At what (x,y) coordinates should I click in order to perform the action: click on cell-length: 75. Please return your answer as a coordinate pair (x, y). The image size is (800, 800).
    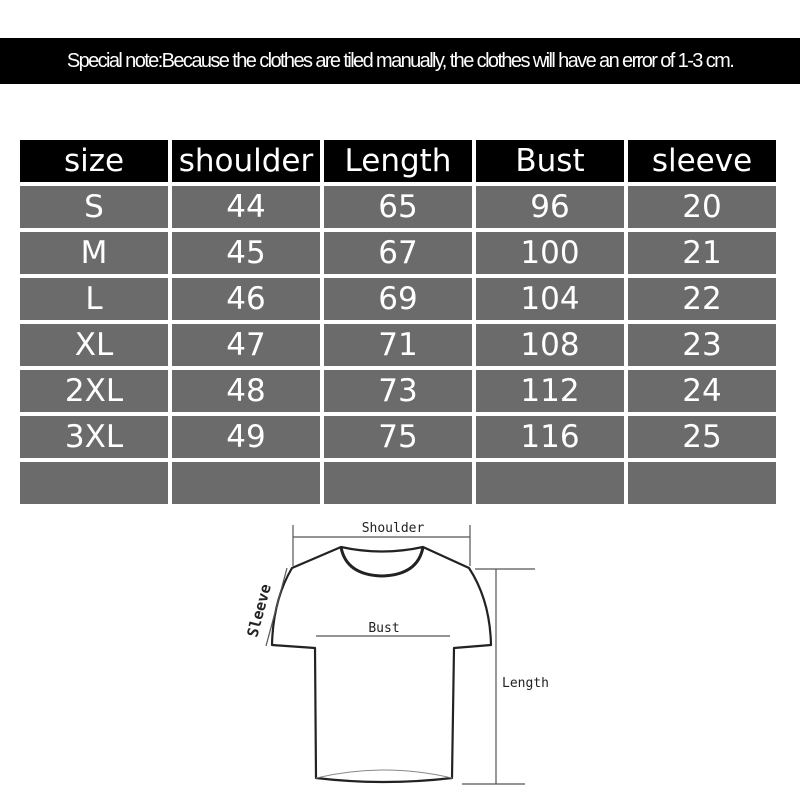
    Looking at the image, I should click on (398, 437).